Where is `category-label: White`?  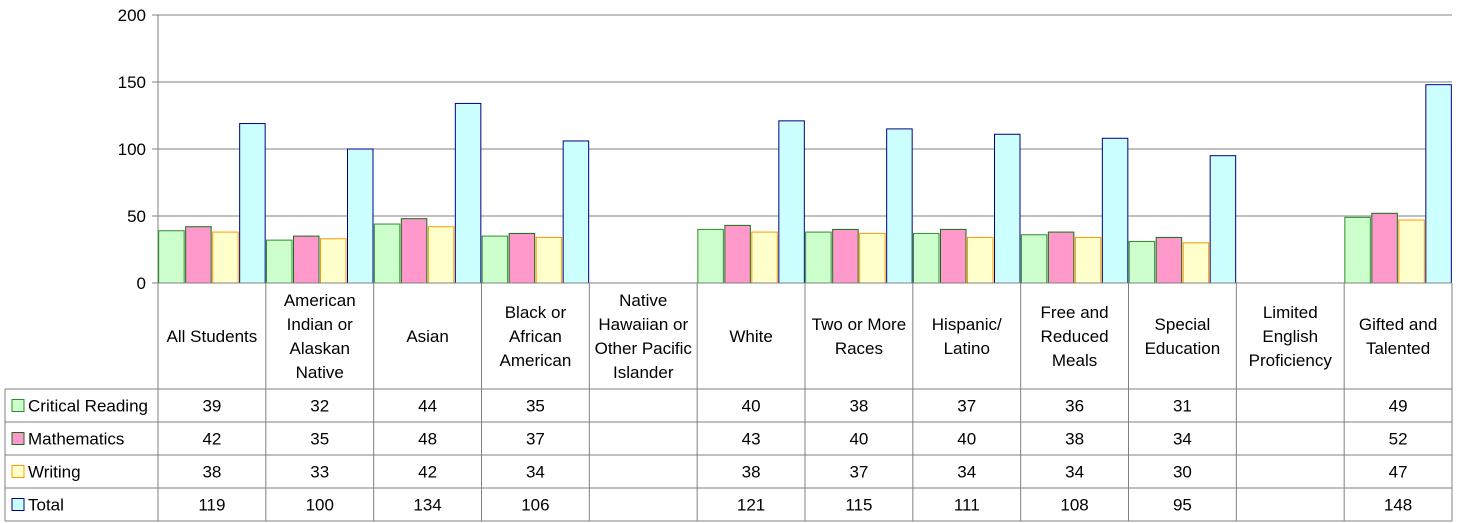 category-label: White is located at coordinates (750, 336).